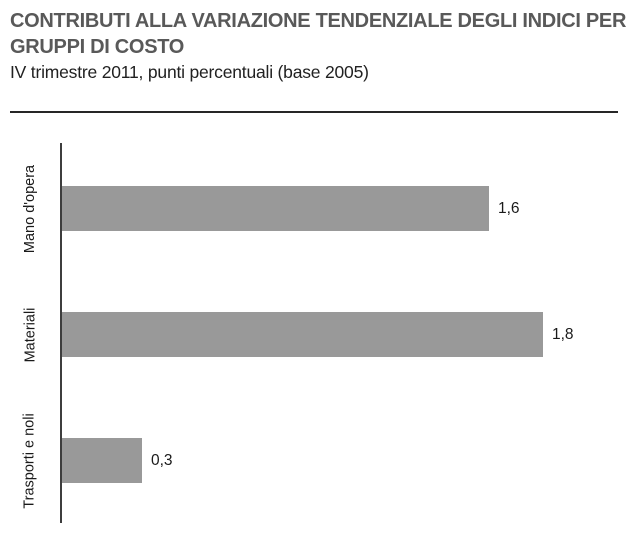 The width and height of the screenshot is (640, 533). What do you see at coordinates (509, 208) in the screenshot?
I see `bar-value-label: 1,6` at bounding box center [509, 208].